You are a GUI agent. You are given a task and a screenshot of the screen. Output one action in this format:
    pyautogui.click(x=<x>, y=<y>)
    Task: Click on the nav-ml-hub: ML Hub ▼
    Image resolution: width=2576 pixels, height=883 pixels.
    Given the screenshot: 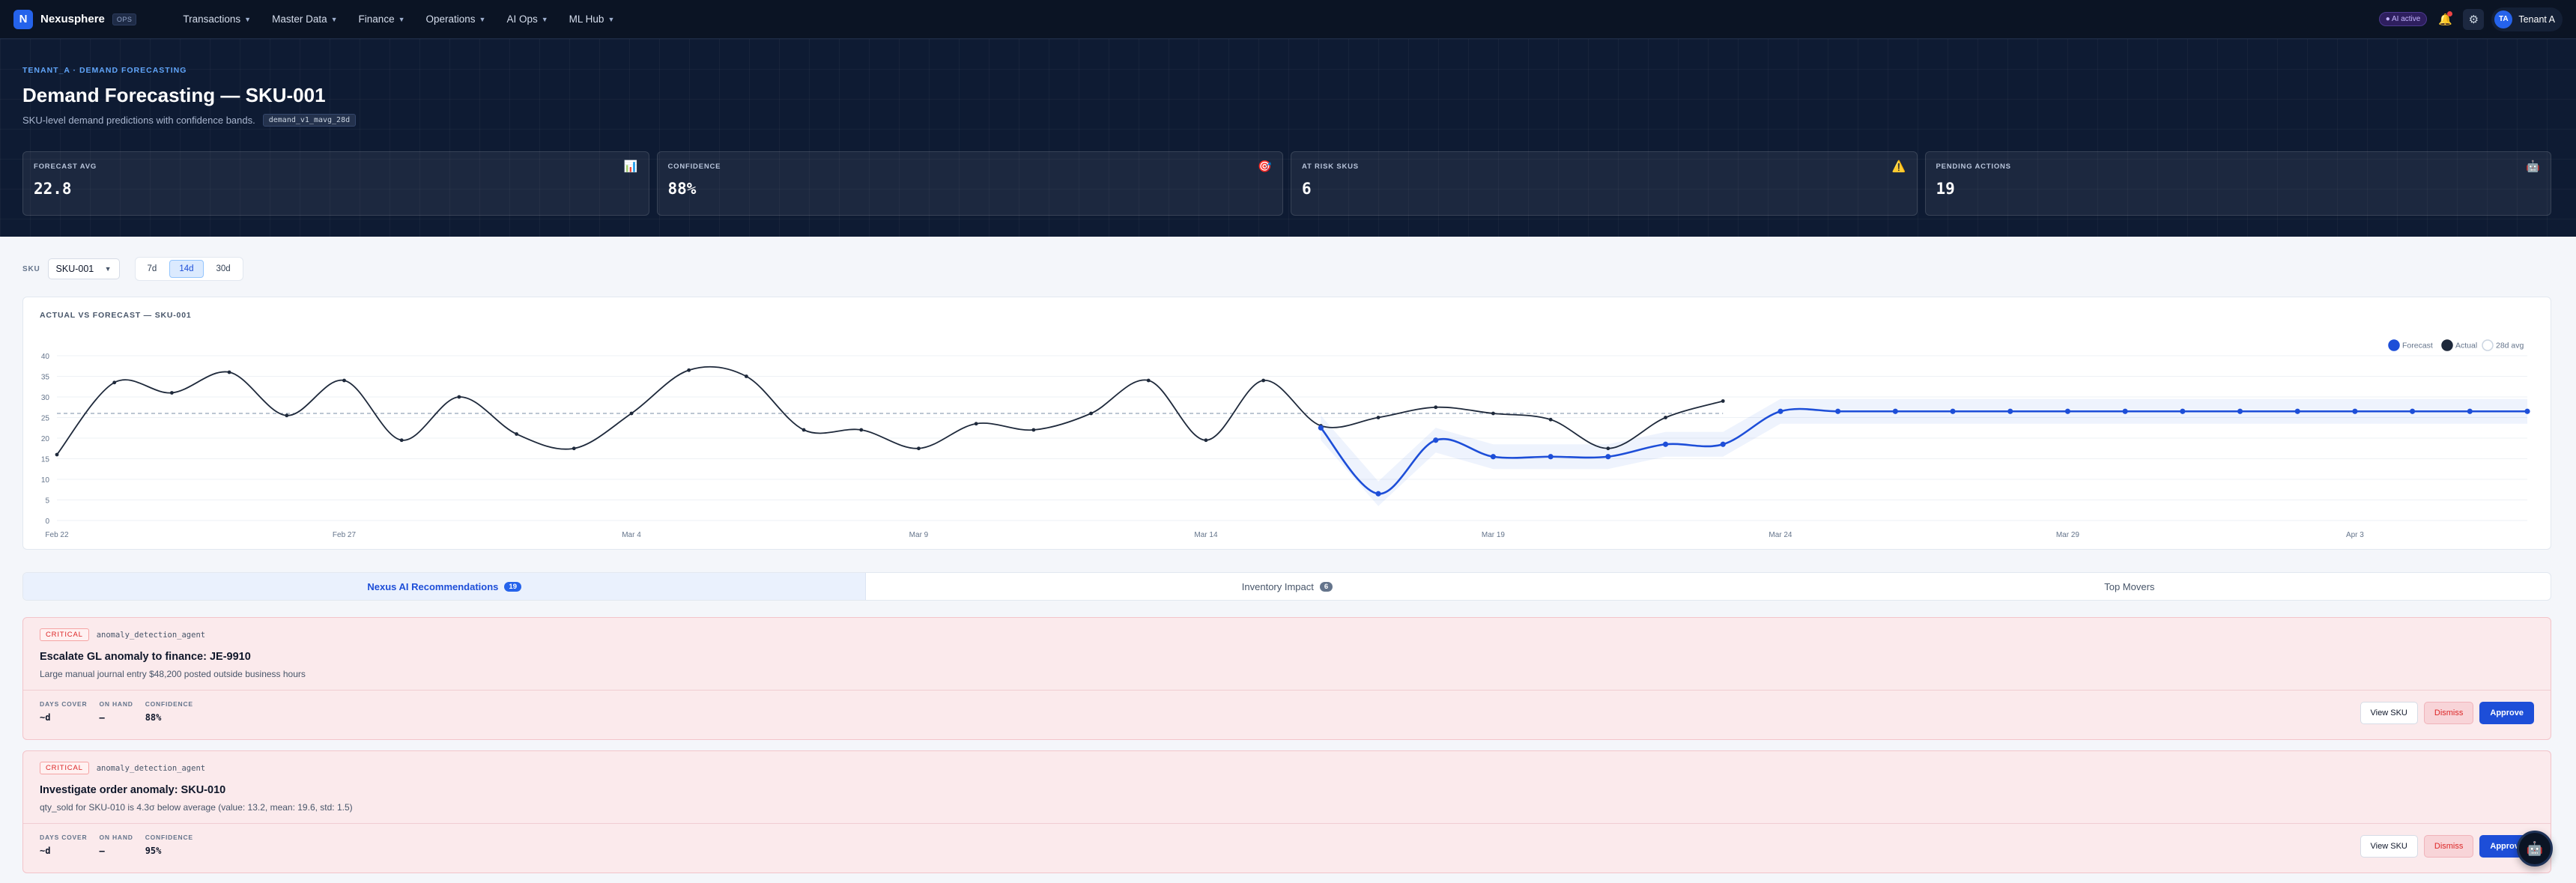 What is the action you would take?
    pyautogui.click(x=592, y=19)
    